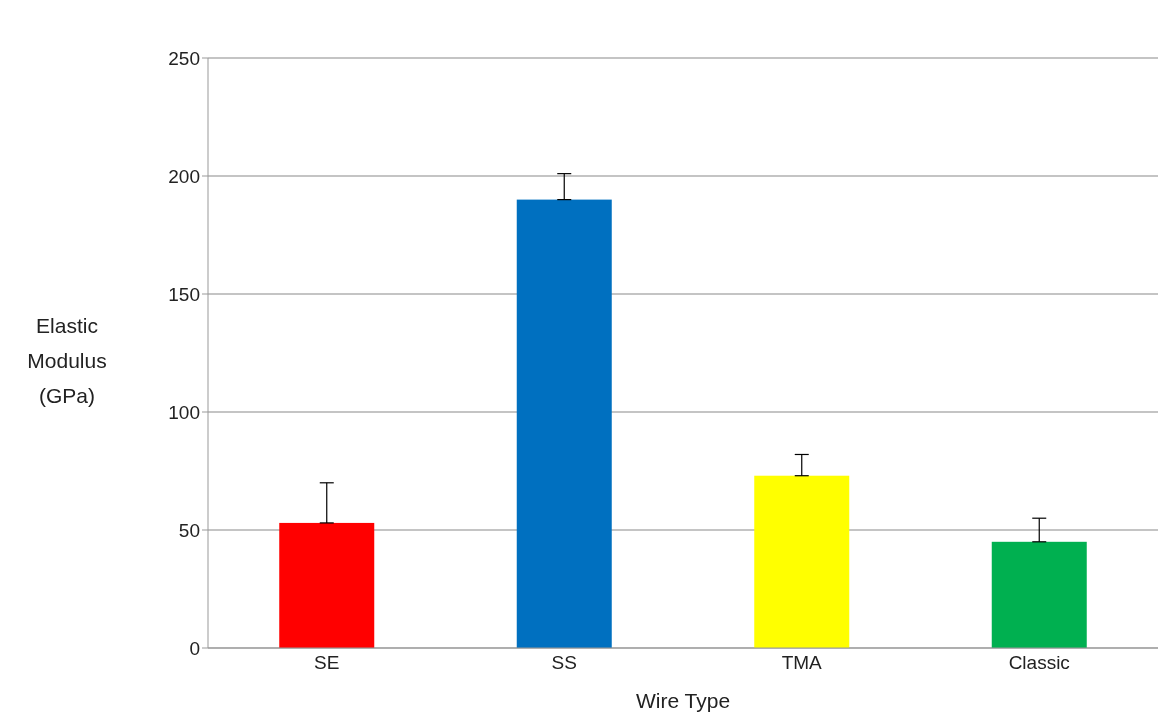  I want to click on y-tick-label: 0, so click(194, 648).